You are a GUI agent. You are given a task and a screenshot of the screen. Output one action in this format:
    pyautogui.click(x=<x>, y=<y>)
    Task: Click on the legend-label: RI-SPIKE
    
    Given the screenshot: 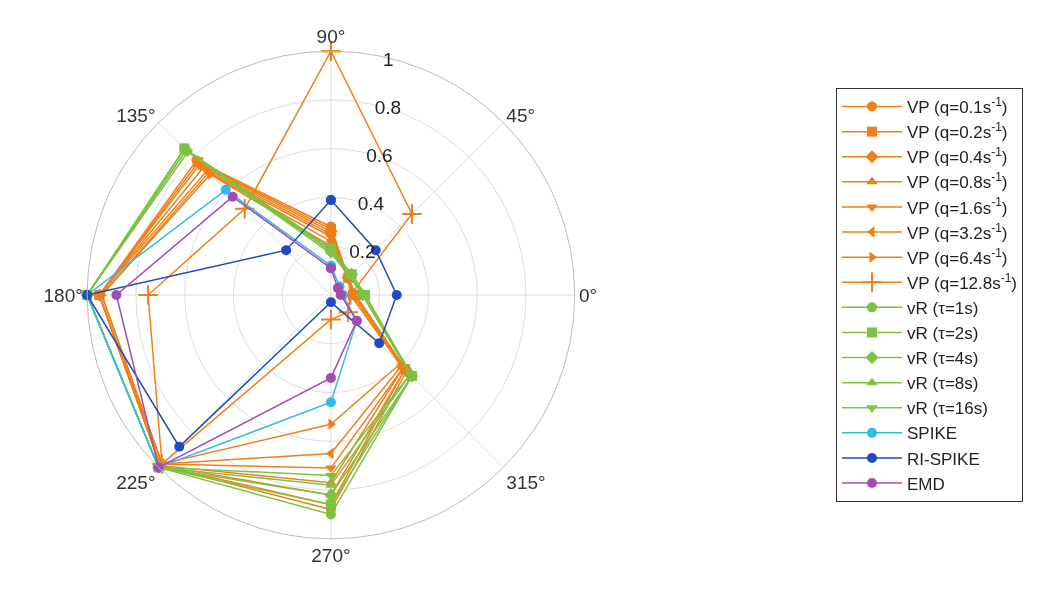 What is the action you would take?
    pyautogui.click(x=943, y=459)
    